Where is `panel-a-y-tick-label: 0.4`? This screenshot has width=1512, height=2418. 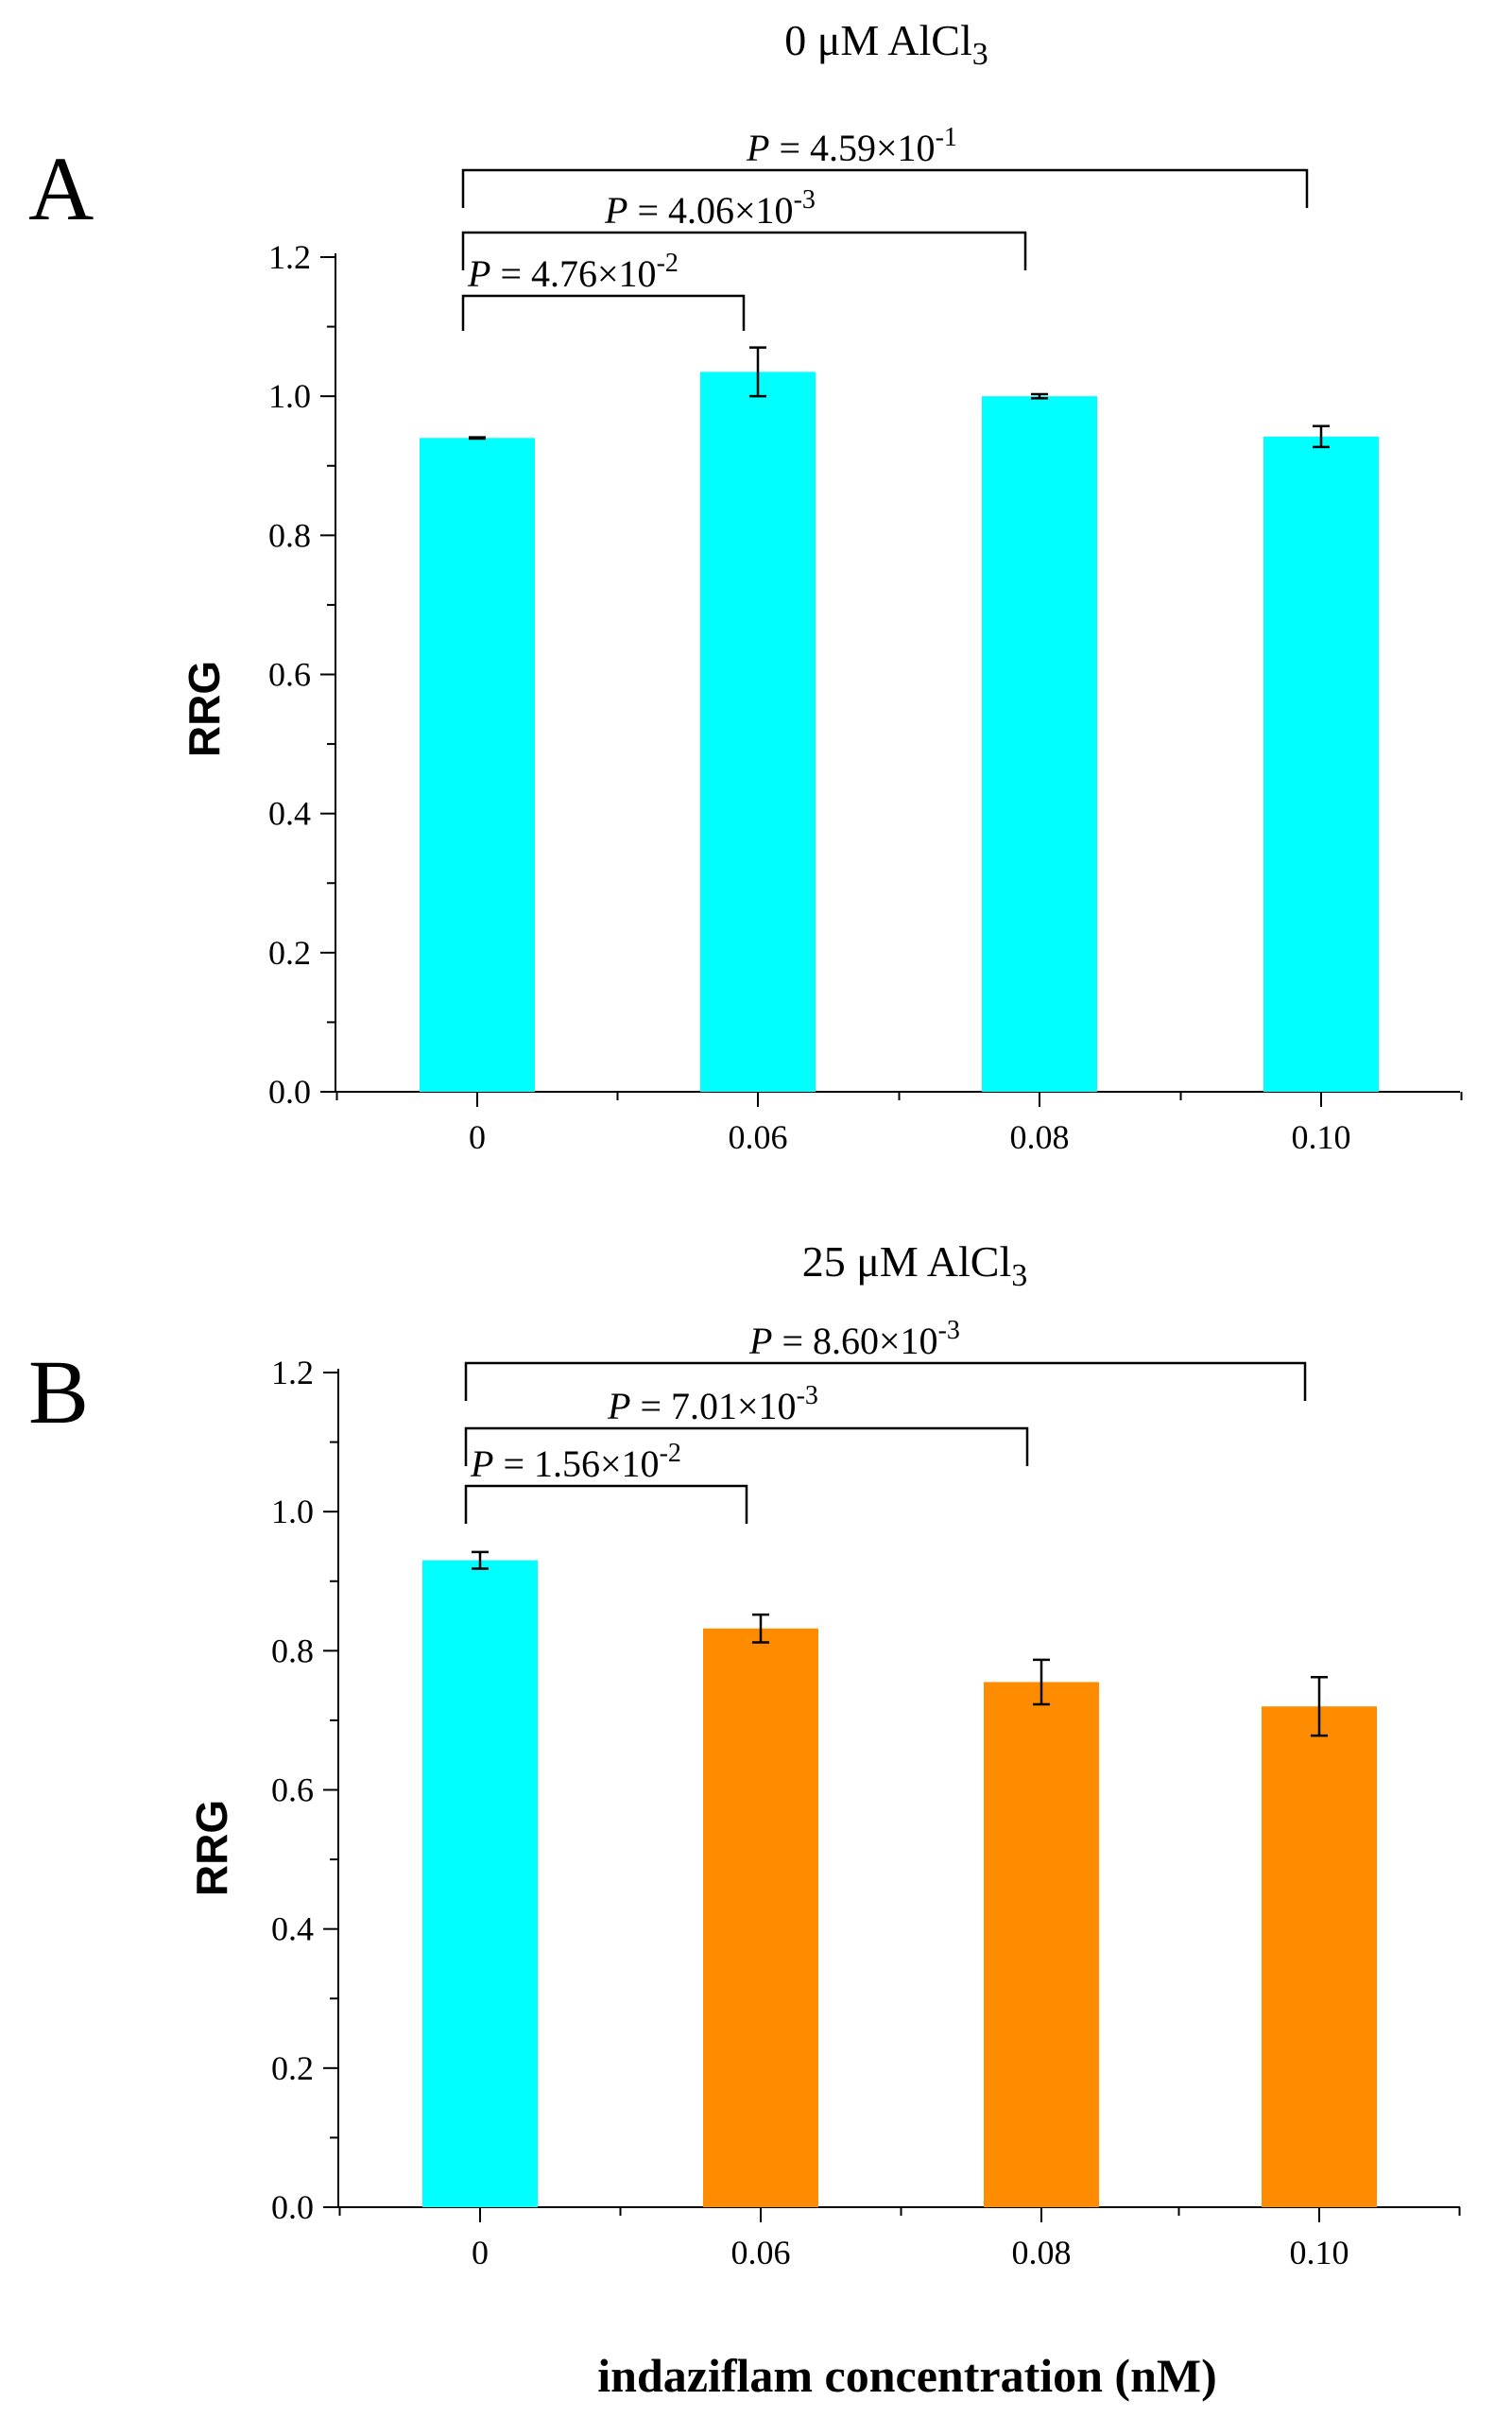 panel-a-y-tick-label: 0.4 is located at coordinates (289, 814).